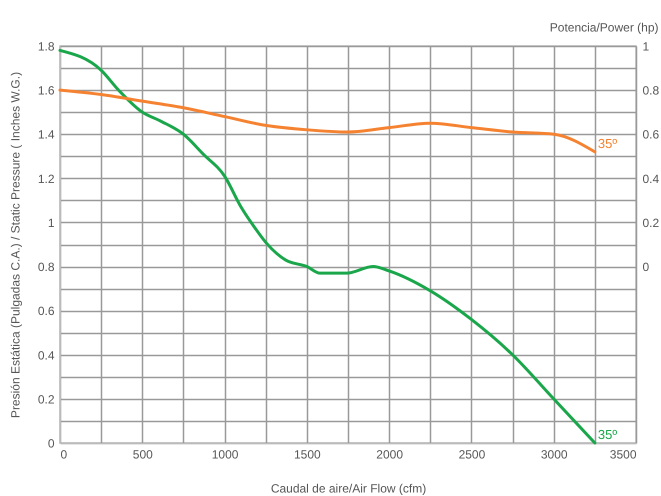 This screenshot has width=661, height=496. What do you see at coordinates (46, 135) in the screenshot?
I see `y-tick-label: 1.4` at bounding box center [46, 135].